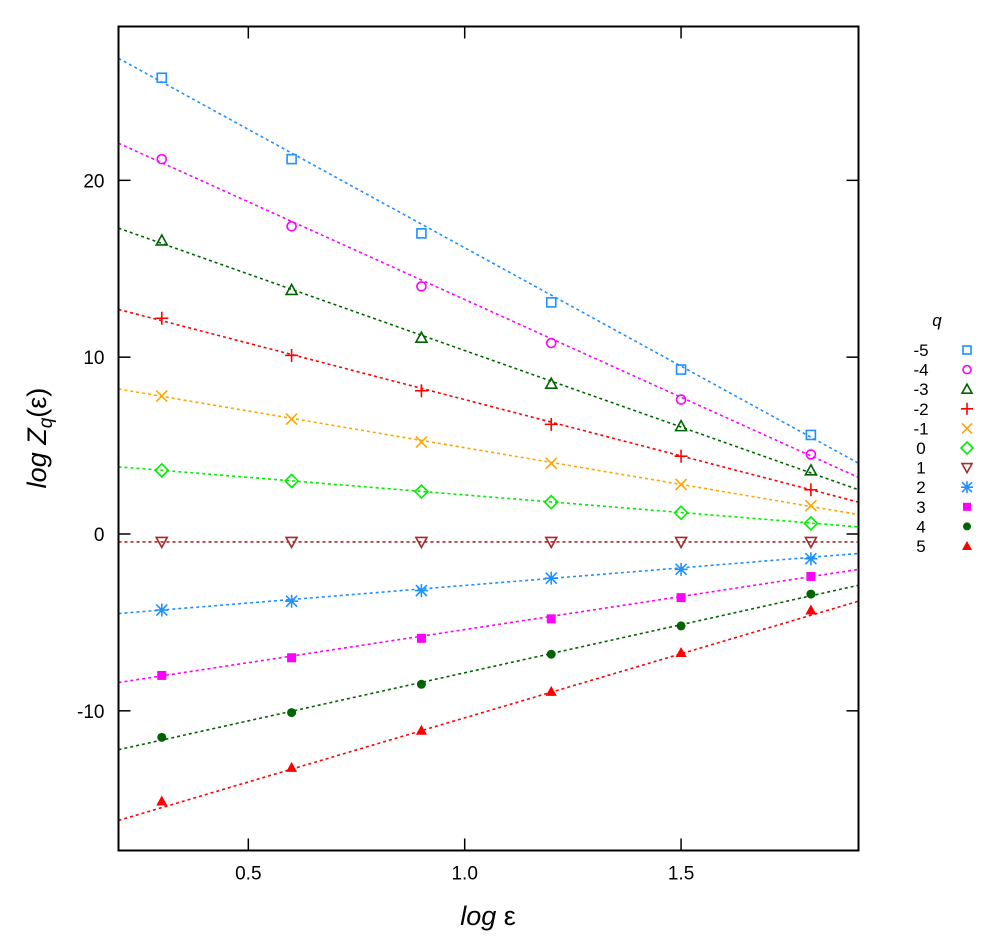 The height and width of the screenshot is (947, 1000). Describe the element at coordinates (488, 543) in the screenshot. I see `series-q1` at that location.